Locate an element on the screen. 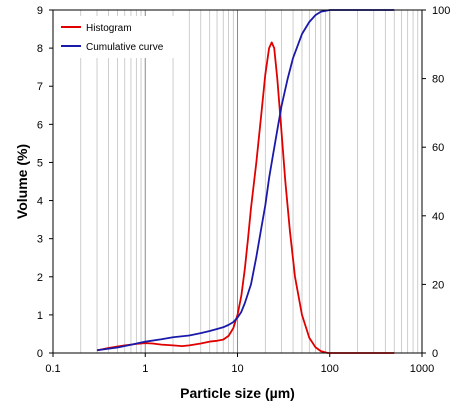 The image size is (462, 405). y2-tick-label: 100 is located at coordinates (441, 11).